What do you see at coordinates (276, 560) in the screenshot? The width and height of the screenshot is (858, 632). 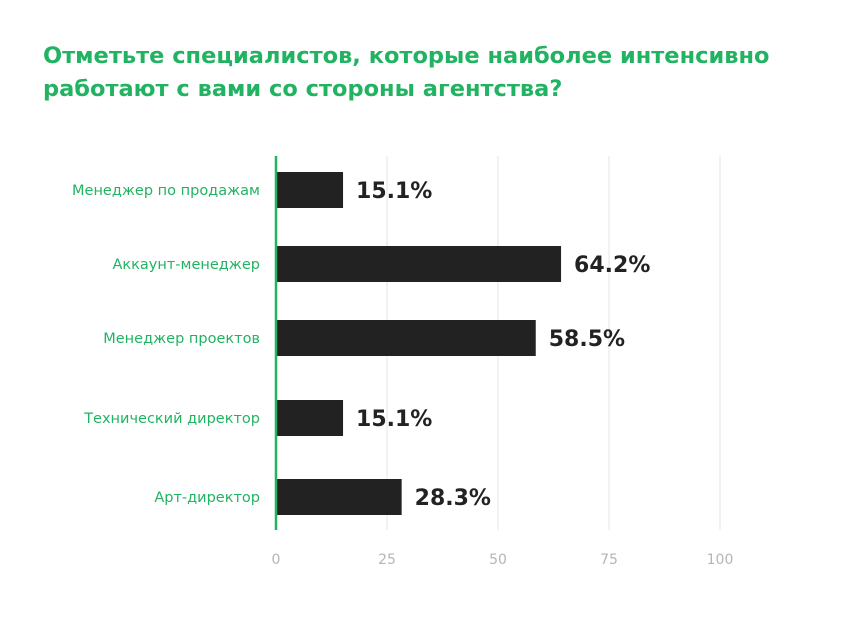 I see `x-tick-label: 0` at bounding box center [276, 560].